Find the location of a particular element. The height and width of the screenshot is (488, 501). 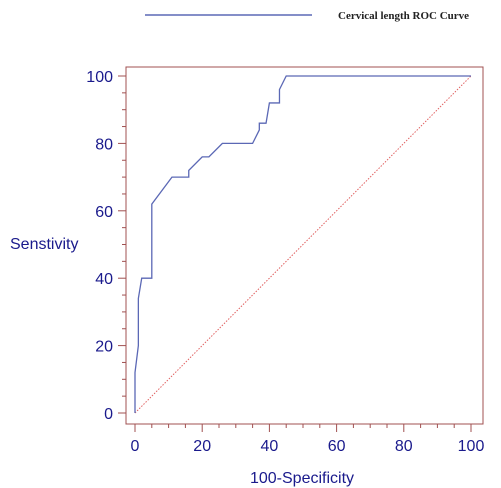

x-tick-label: 40 is located at coordinates (270, 446).